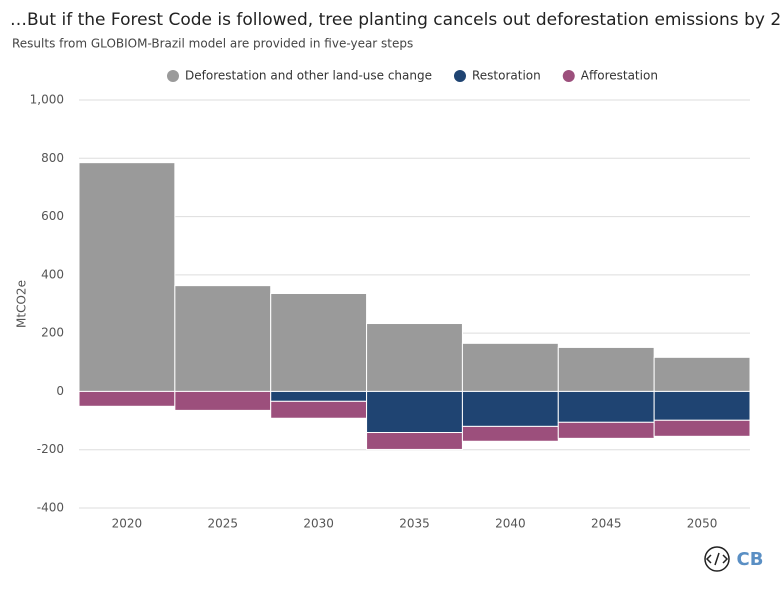  What do you see at coordinates (510, 524) in the screenshot?
I see `x-tick-label: 2040` at bounding box center [510, 524].